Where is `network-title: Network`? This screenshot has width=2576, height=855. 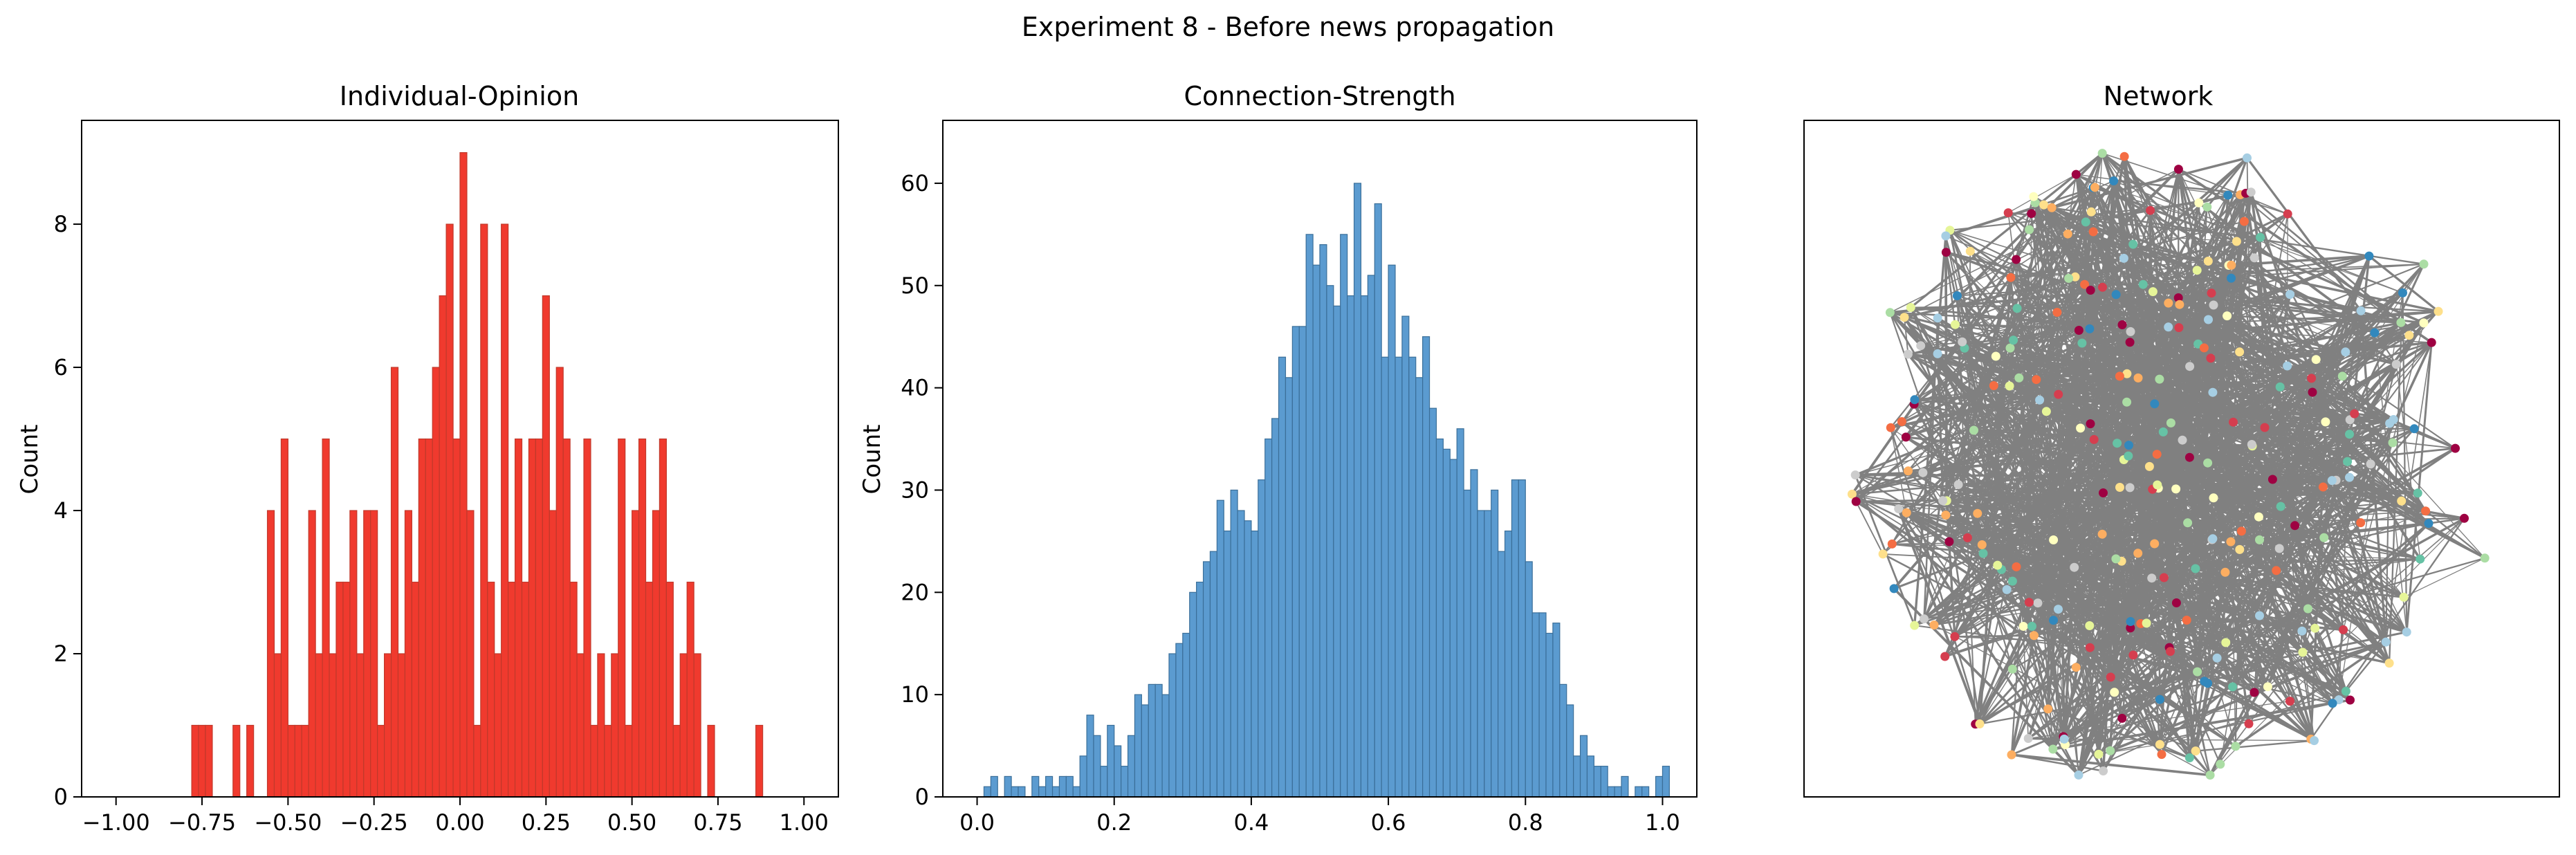 network-title: Network is located at coordinates (2159, 96).